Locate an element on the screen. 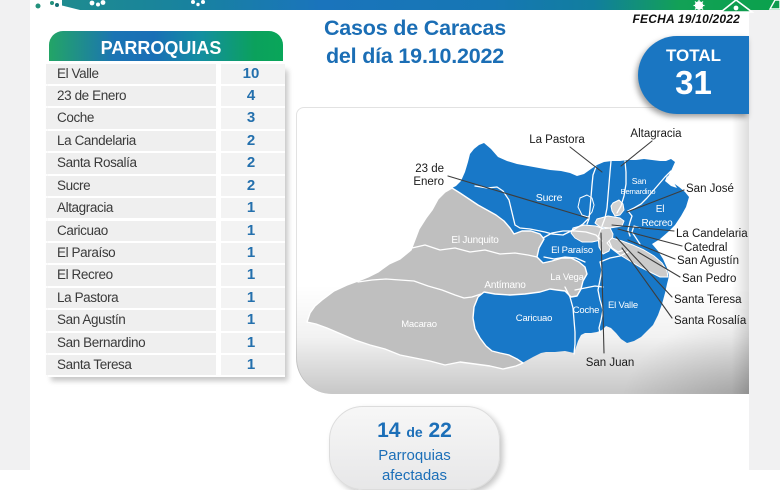 This screenshot has height=490, width=780. svg-text: El is located at coordinates (660, 209).